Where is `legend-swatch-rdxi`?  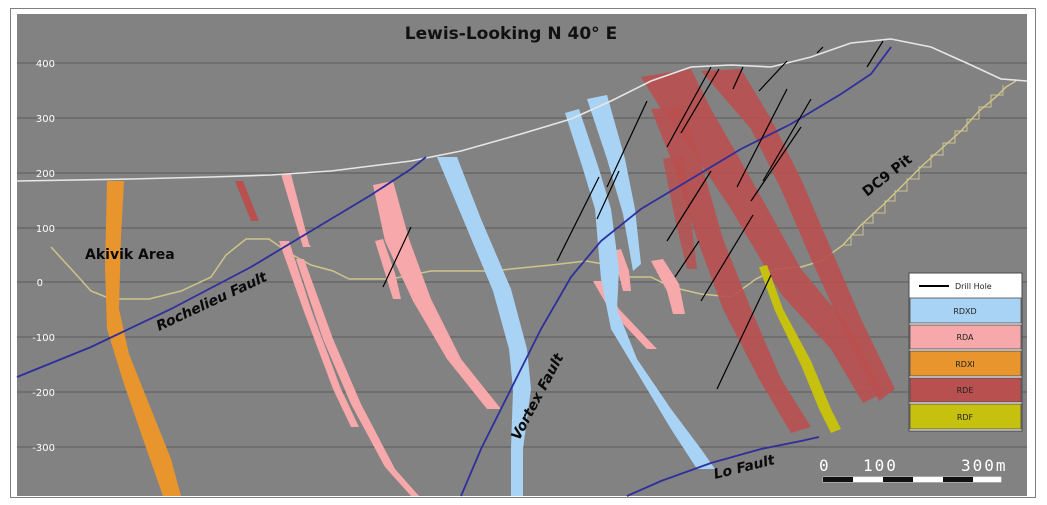 legend-swatch-rdxi is located at coordinates (965, 363).